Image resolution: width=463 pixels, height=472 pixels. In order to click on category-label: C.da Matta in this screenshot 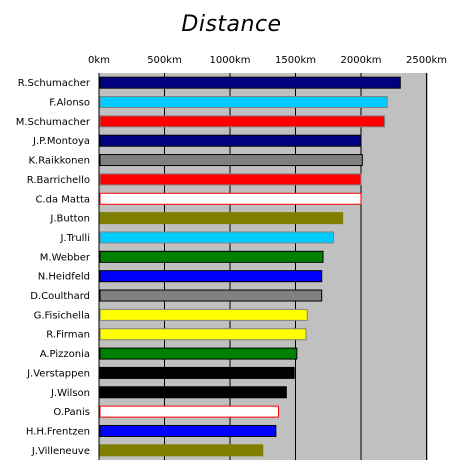, I will do `click(62, 199)`.